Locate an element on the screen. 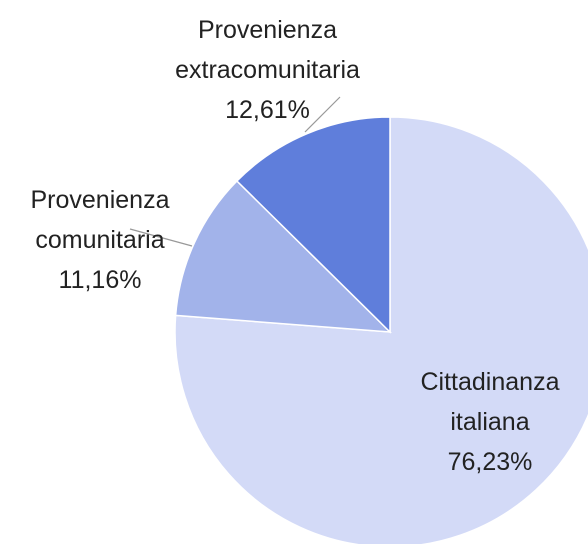 This screenshot has width=588, height=544. slice-label: Provenienza extracomunitaria 12,61% is located at coordinates (267, 70).